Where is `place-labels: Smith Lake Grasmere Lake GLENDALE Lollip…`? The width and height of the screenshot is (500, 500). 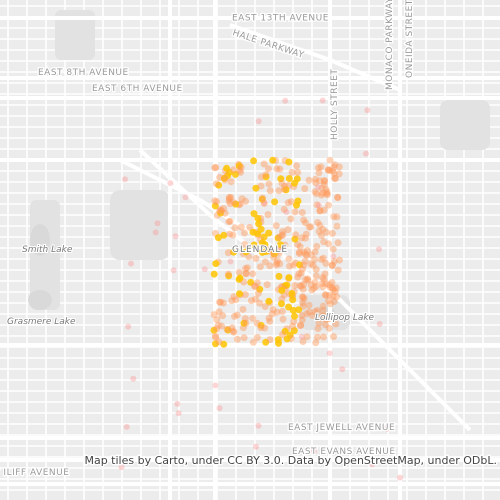 place-labels: Smith Lake Grasmere Lake GLENDALE Lollip… is located at coordinates (191, 286).